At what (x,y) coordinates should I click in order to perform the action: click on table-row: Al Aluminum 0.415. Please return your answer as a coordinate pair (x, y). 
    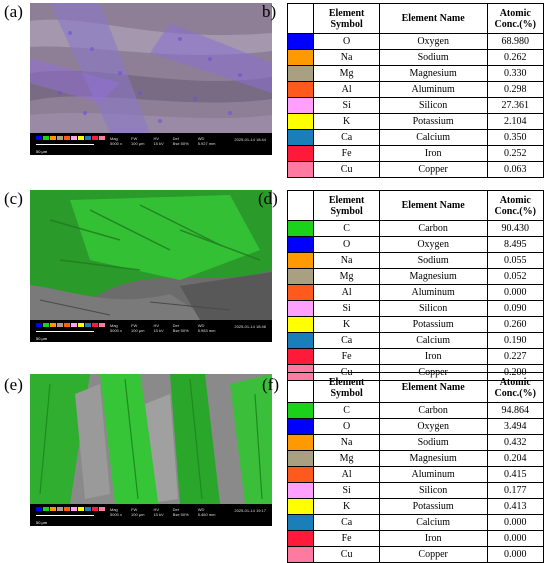
    Looking at the image, I should click on (415, 474).